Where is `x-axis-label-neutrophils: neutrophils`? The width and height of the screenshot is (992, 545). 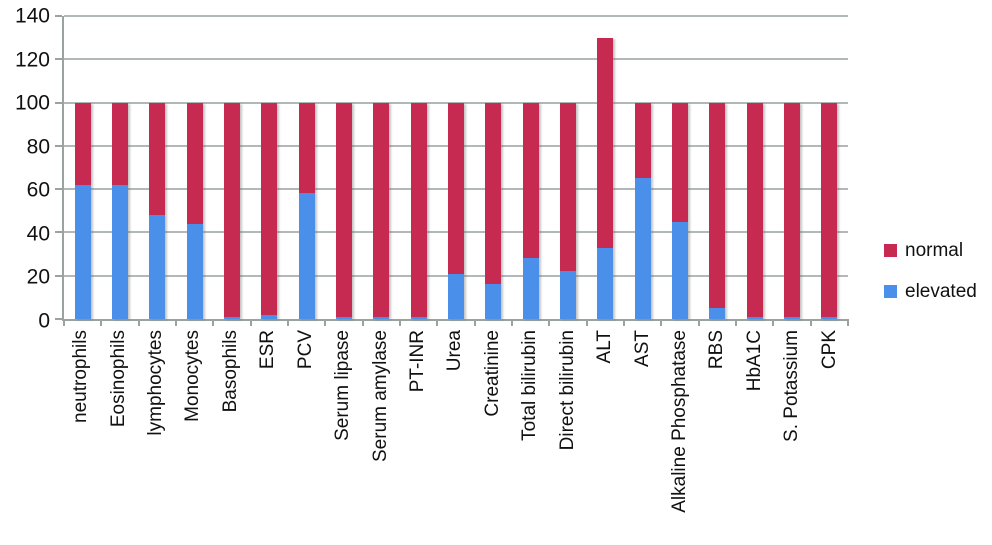 x-axis-label-neutrophils: neutrophils is located at coordinates (81, 376).